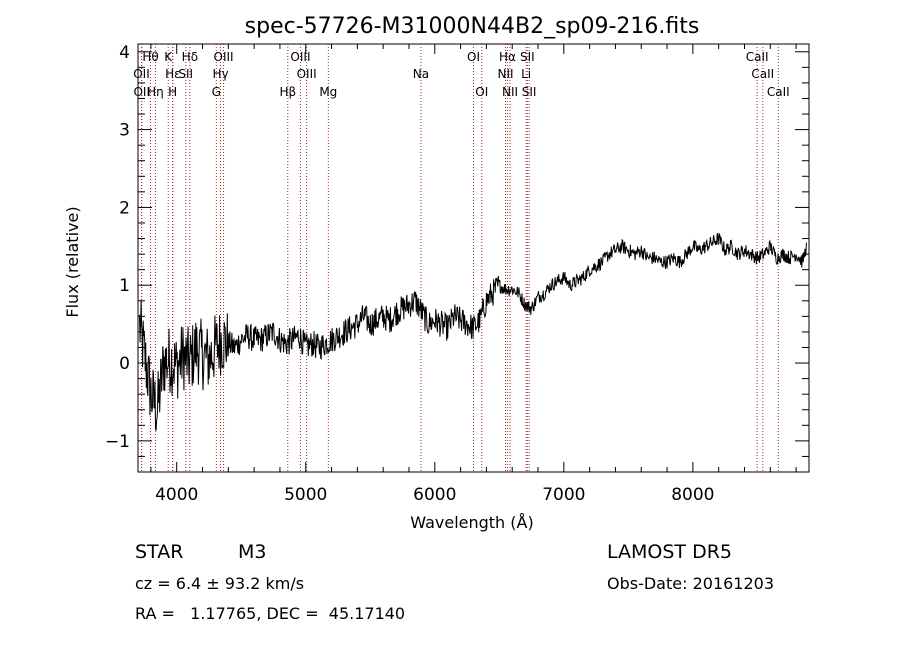  I want to click on observation-date: Obs-Date: 20161203, so click(691, 583).